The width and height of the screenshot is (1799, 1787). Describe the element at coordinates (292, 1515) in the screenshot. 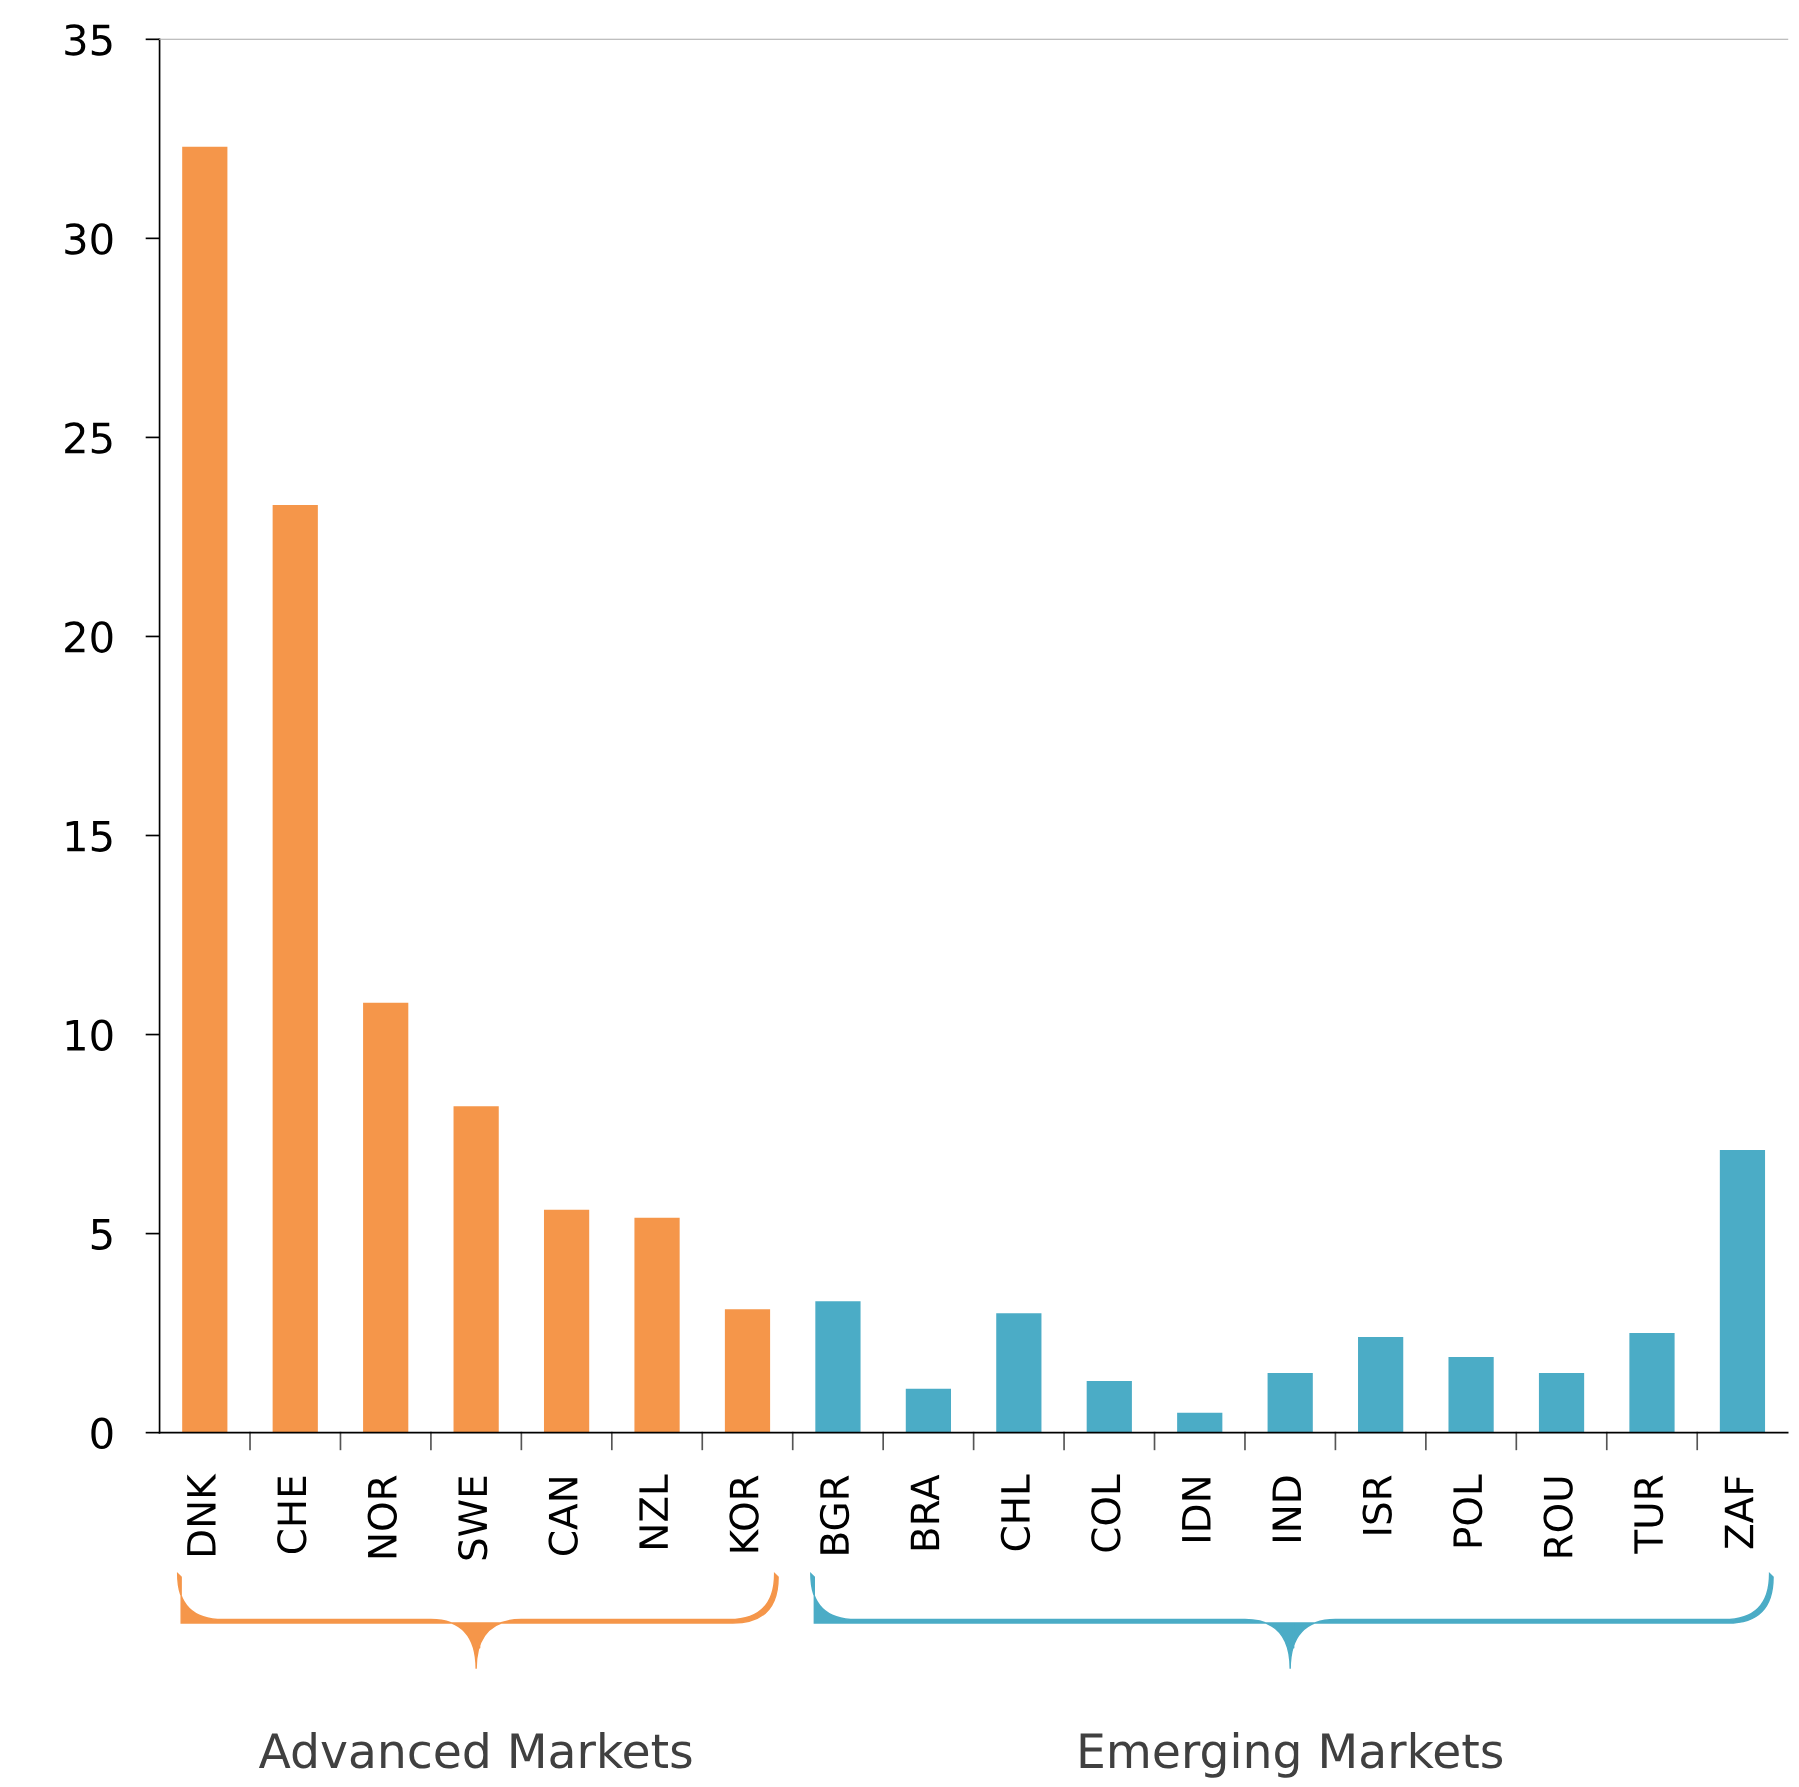

I see `x-tick-label: CHE` at that location.